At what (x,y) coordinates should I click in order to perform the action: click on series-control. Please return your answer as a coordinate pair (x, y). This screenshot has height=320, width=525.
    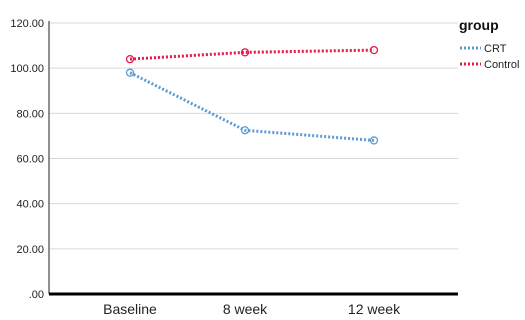
    Looking at the image, I should click on (252, 54).